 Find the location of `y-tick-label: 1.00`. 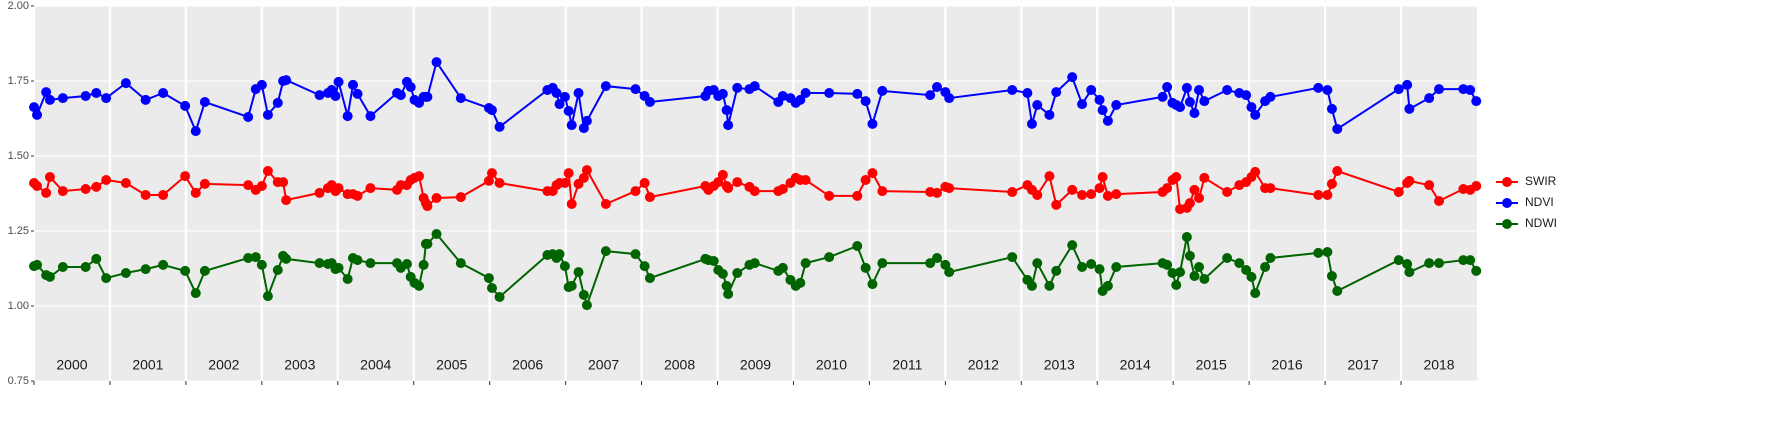

y-tick-label: 1.00 is located at coordinates (18, 306).